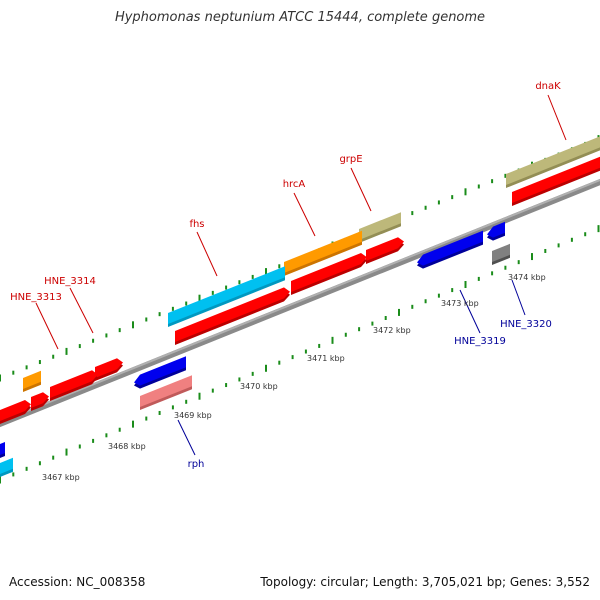  Describe the element at coordinates (127, 446) in the screenshot. I see `kbp-label-3468: 3468 kbp` at that location.